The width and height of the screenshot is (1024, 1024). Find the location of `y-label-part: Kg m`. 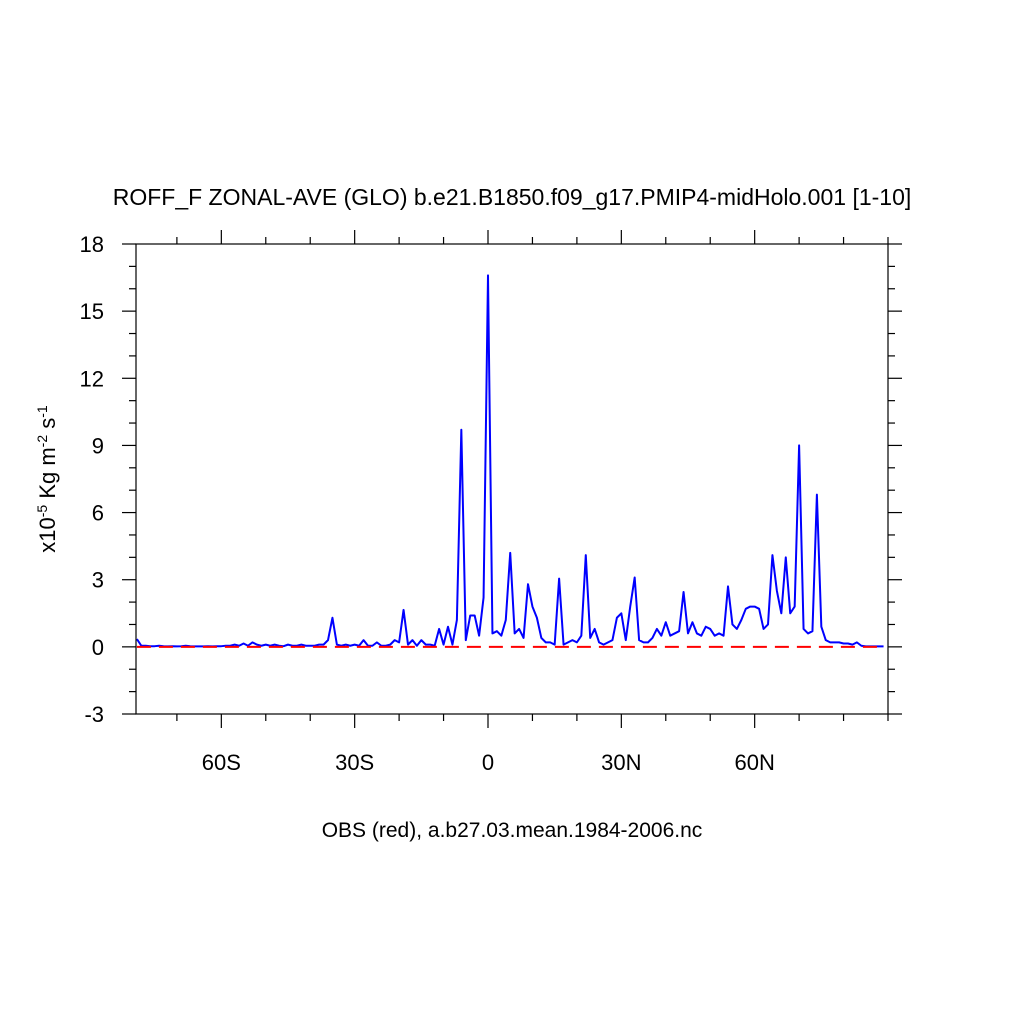

y-label-part: Kg m is located at coordinates (47, 475).